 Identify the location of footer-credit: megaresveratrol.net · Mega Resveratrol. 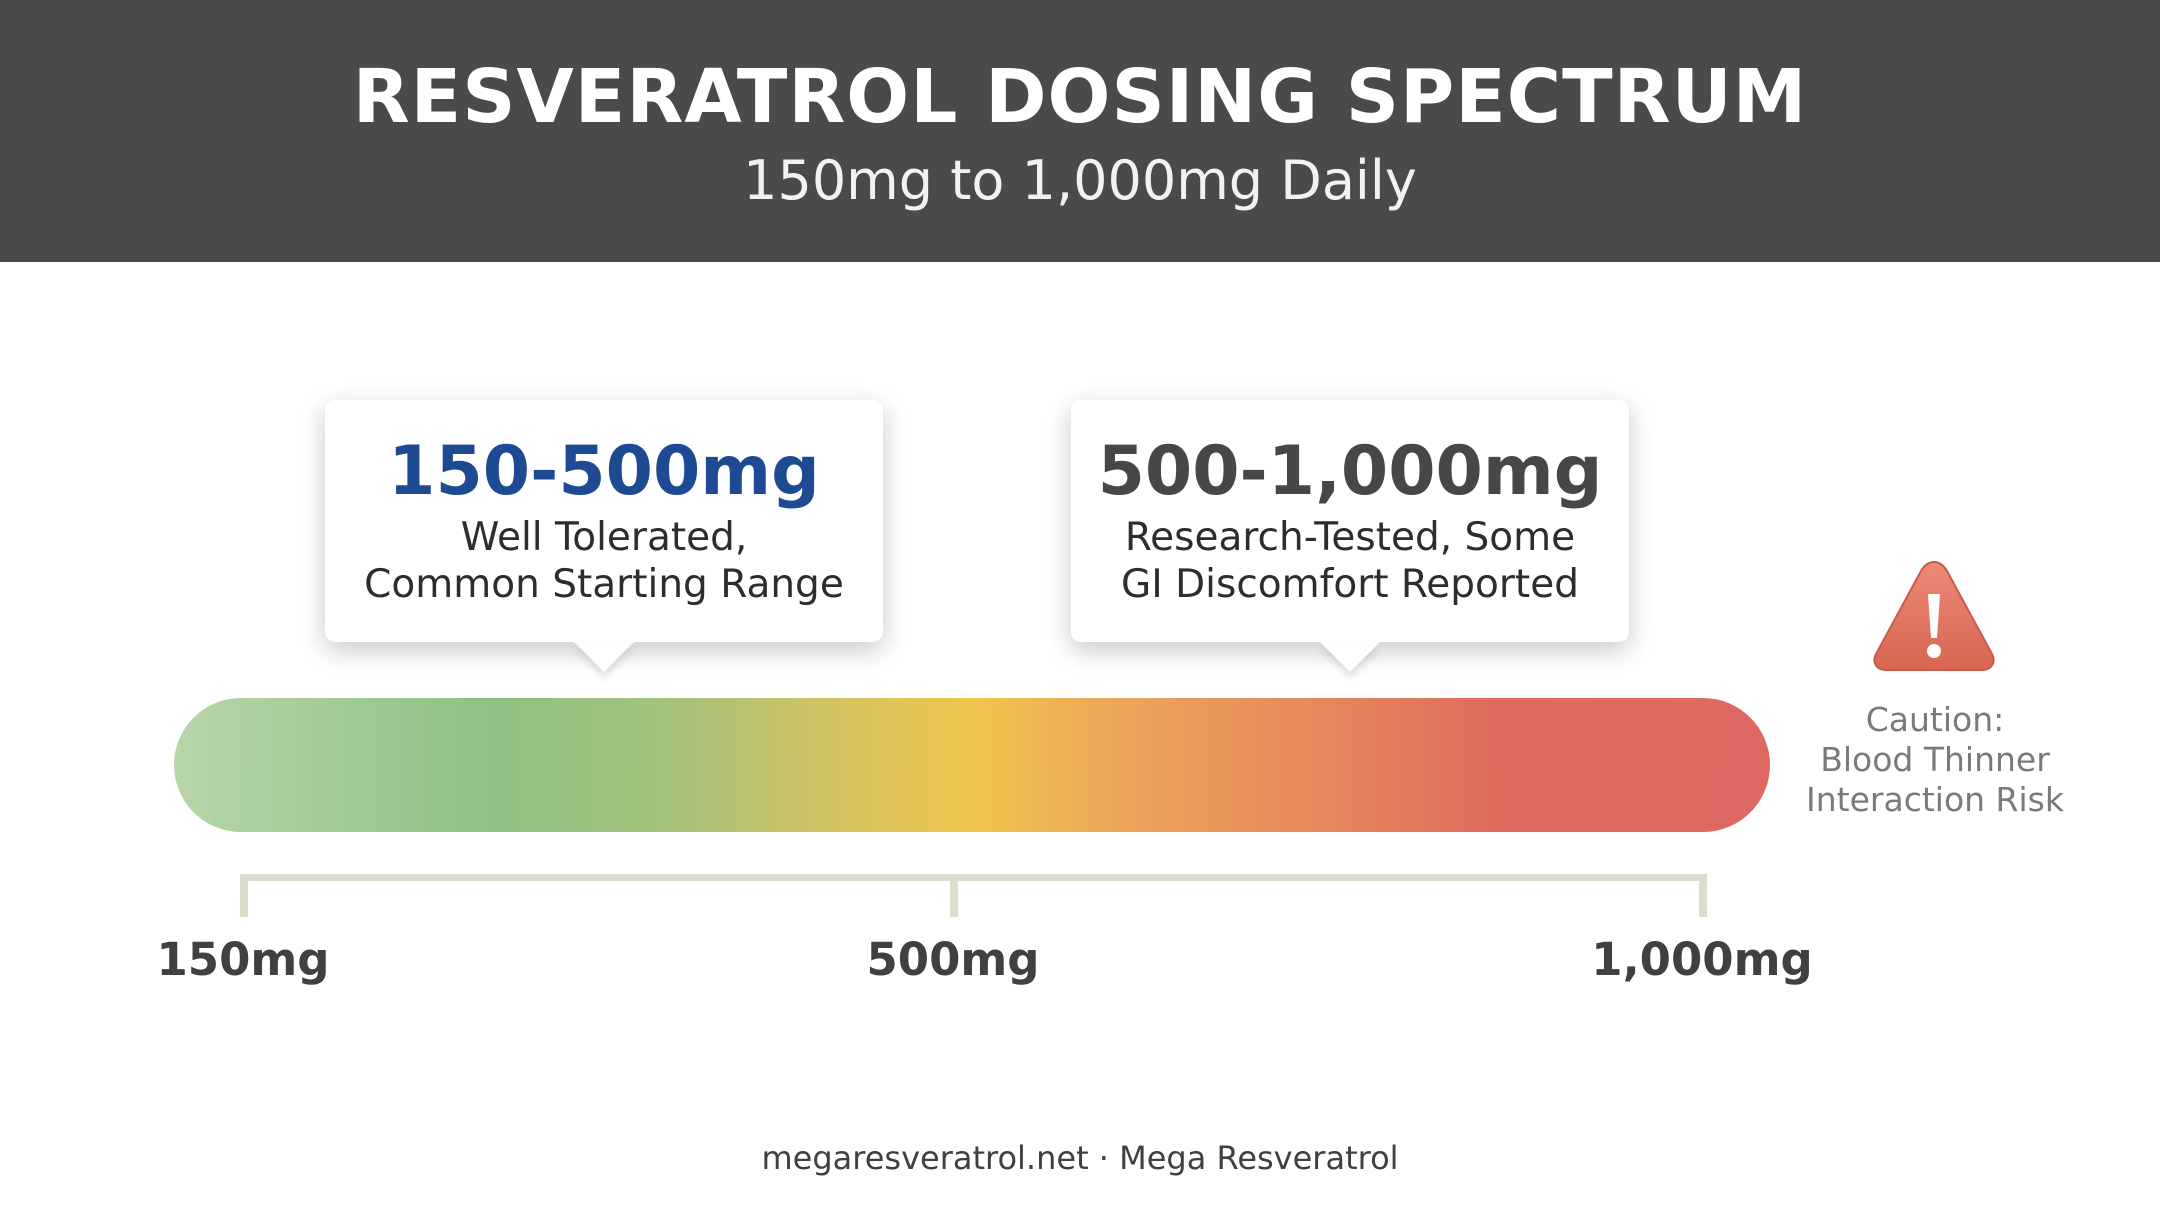
(1080, 1158).